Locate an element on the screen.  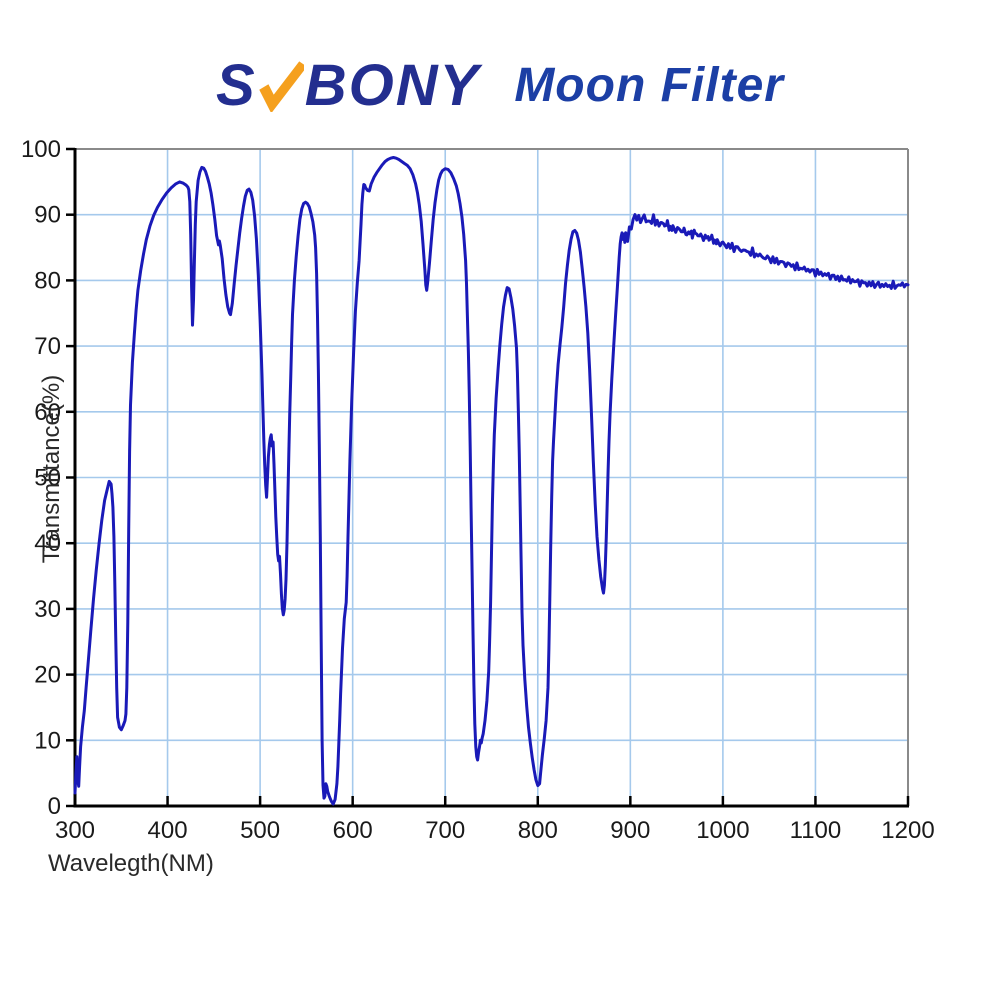
svg-text: 100 is located at coordinates (41, 149).